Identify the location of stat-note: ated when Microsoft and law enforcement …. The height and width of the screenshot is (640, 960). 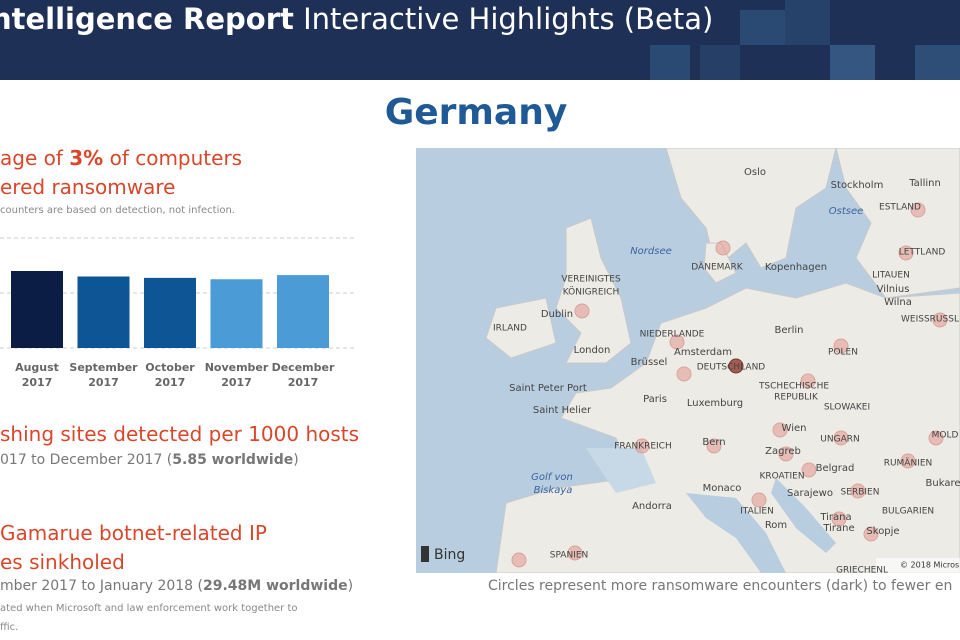
(149, 608).